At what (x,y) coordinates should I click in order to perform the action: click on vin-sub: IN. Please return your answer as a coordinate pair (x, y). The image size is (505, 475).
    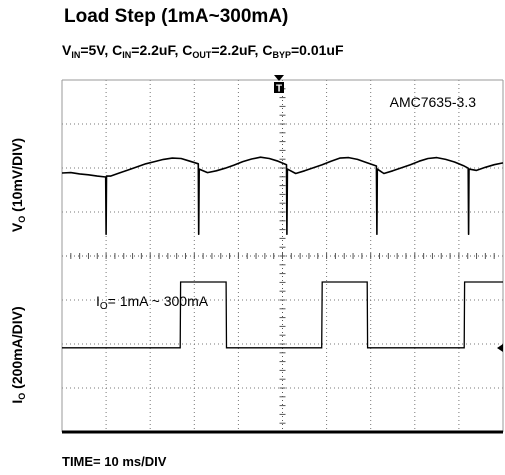
    Looking at the image, I should click on (76, 55).